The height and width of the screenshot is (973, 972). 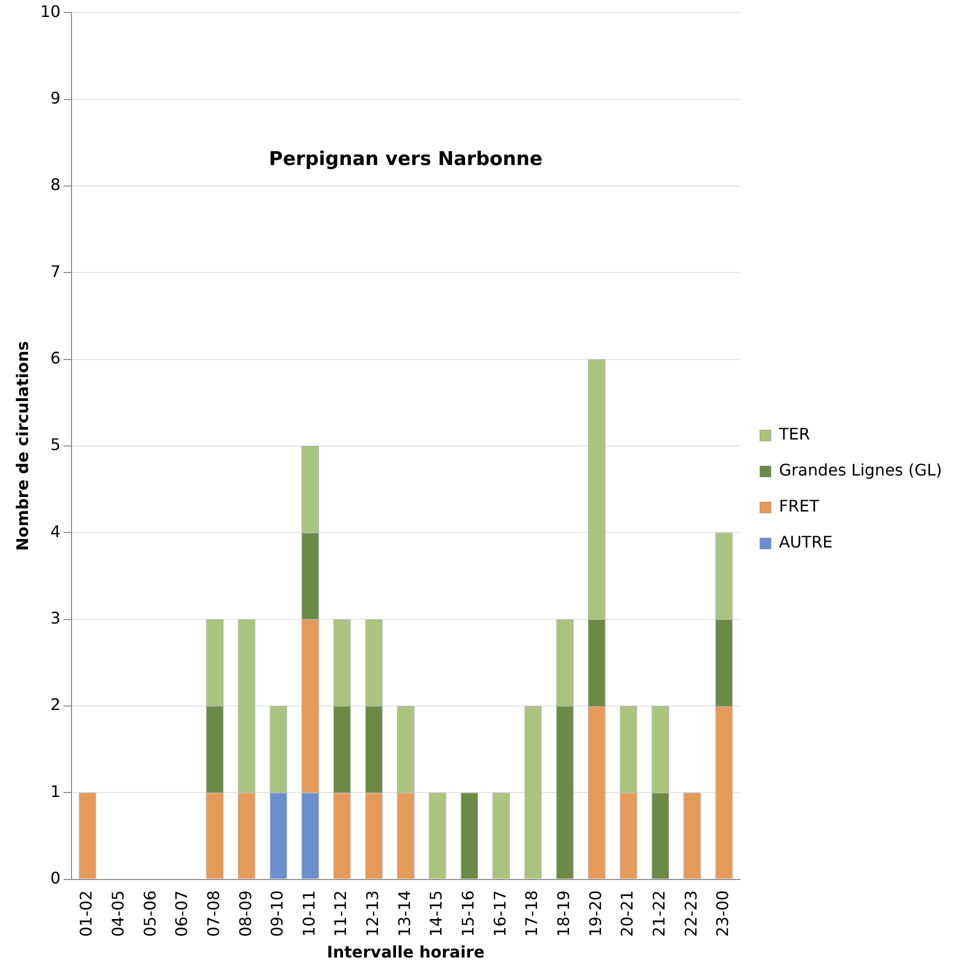 What do you see at coordinates (118, 913) in the screenshot?
I see `x-tick-label: 04-05` at bounding box center [118, 913].